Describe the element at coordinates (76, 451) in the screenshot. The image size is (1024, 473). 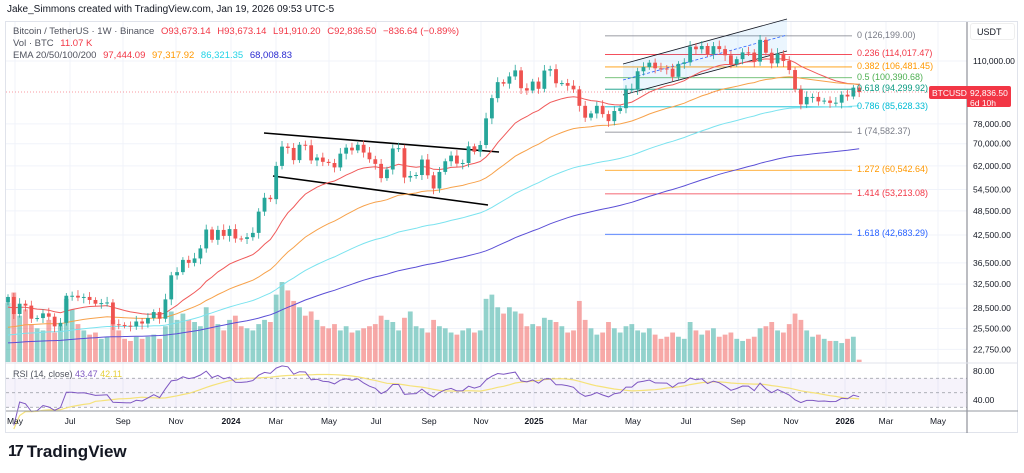
I see `brand-name: TradingView` at that location.